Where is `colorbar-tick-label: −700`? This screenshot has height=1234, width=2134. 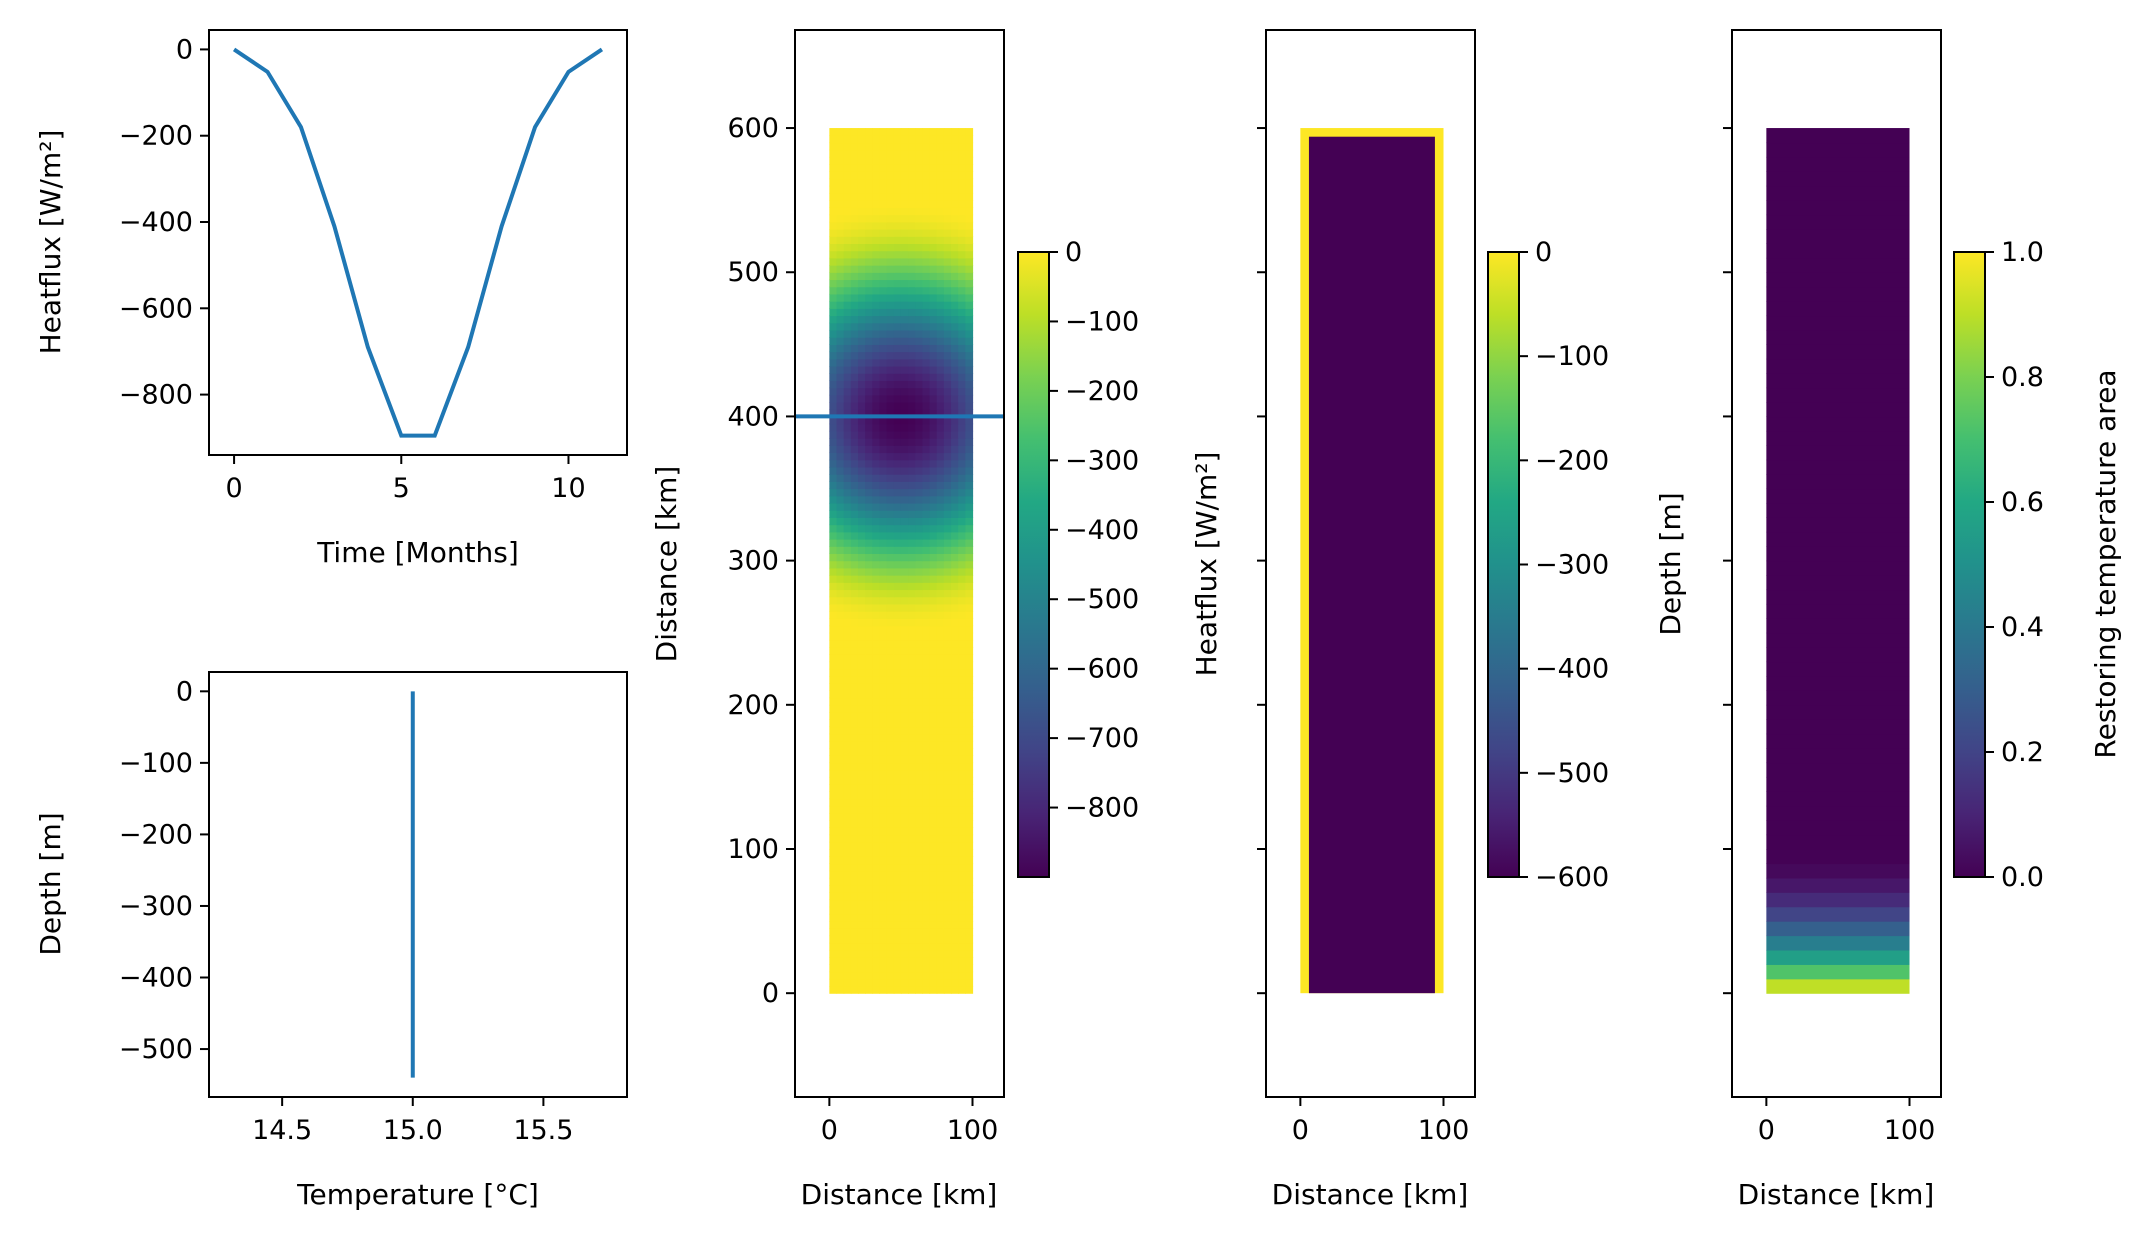
colorbar-tick-label: −700 is located at coordinates (1102, 738).